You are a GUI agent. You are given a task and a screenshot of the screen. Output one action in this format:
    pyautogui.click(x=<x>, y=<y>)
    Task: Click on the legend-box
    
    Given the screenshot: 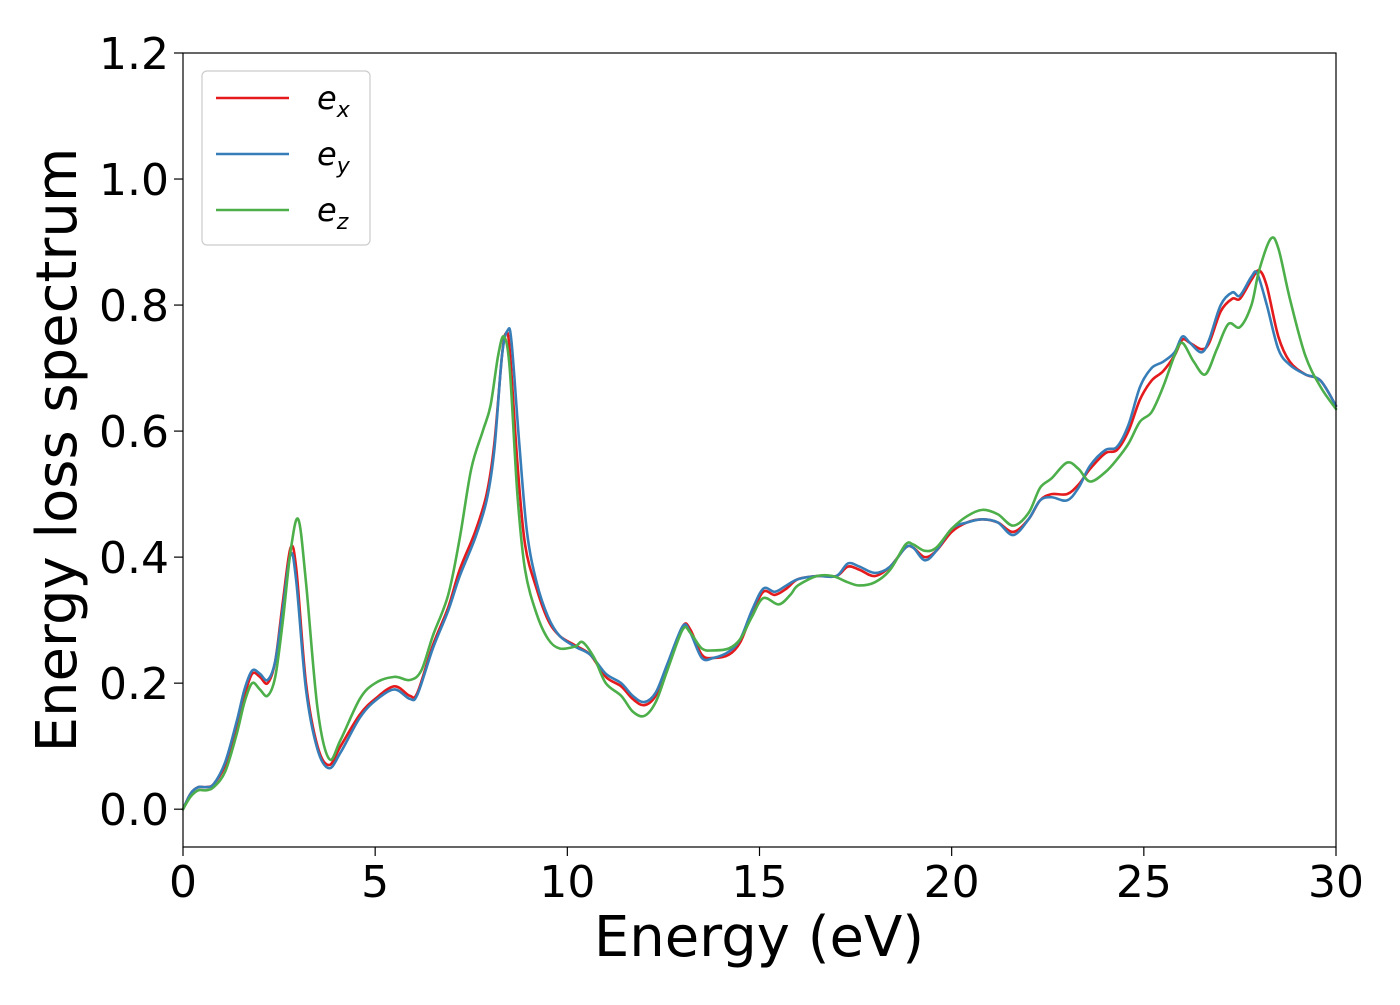 What is the action you would take?
    pyautogui.click(x=286, y=158)
    